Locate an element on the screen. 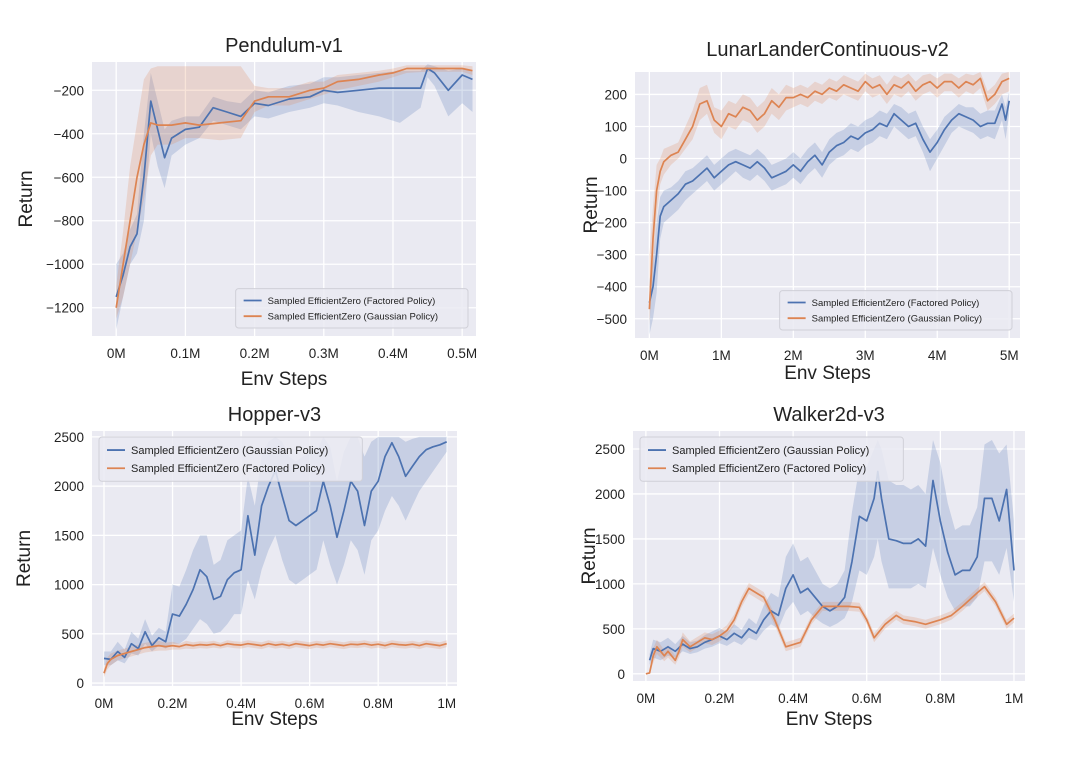  chart-3-line-sampled-efficientzero-gaussian-policy is located at coordinates (831, 565).